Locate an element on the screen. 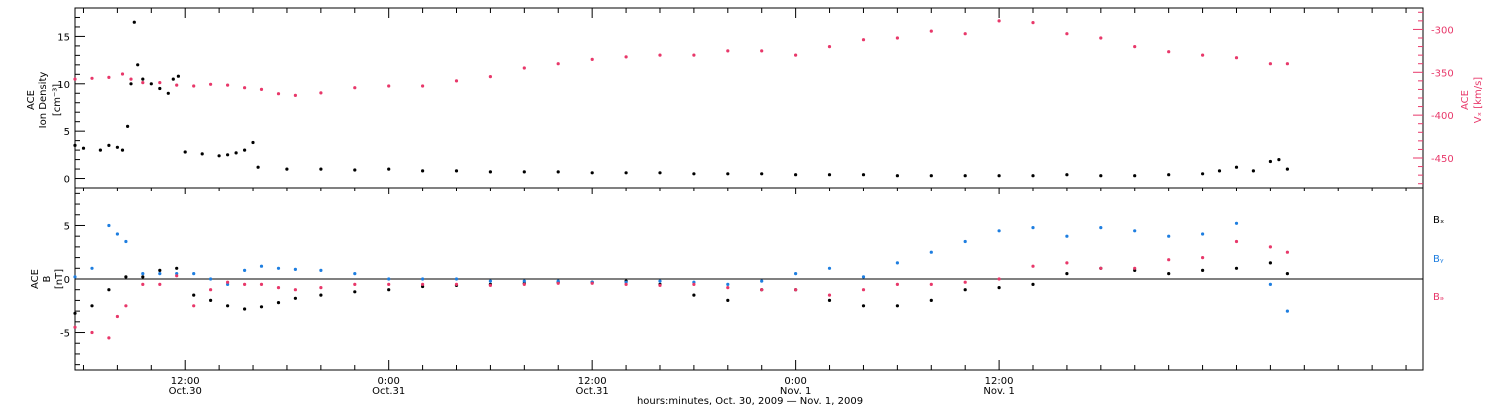 The height and width of the screenshot is (410, 1500). time-tick-label: 12:00 is located at coordinates (999, 381).